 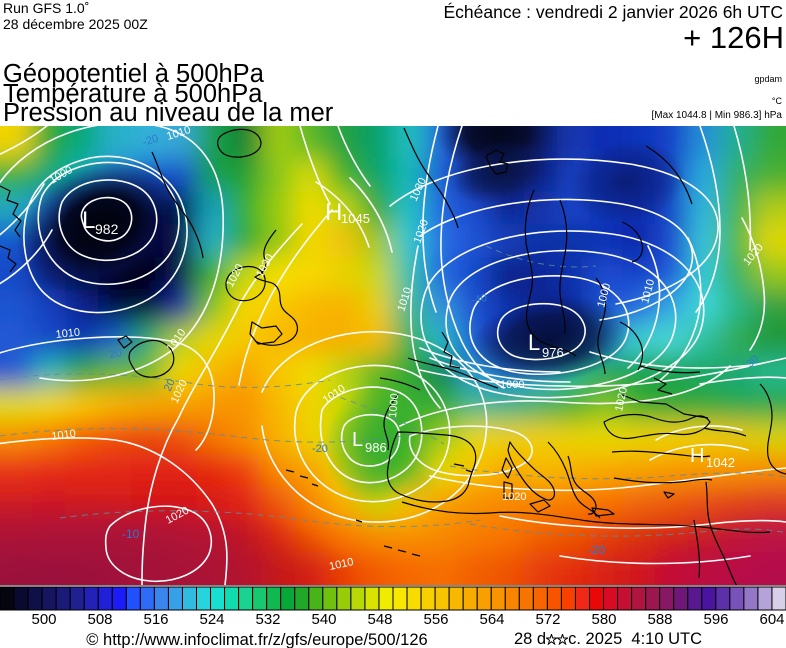 I want to click on svg-text: -40, so click(x=479, y=299).